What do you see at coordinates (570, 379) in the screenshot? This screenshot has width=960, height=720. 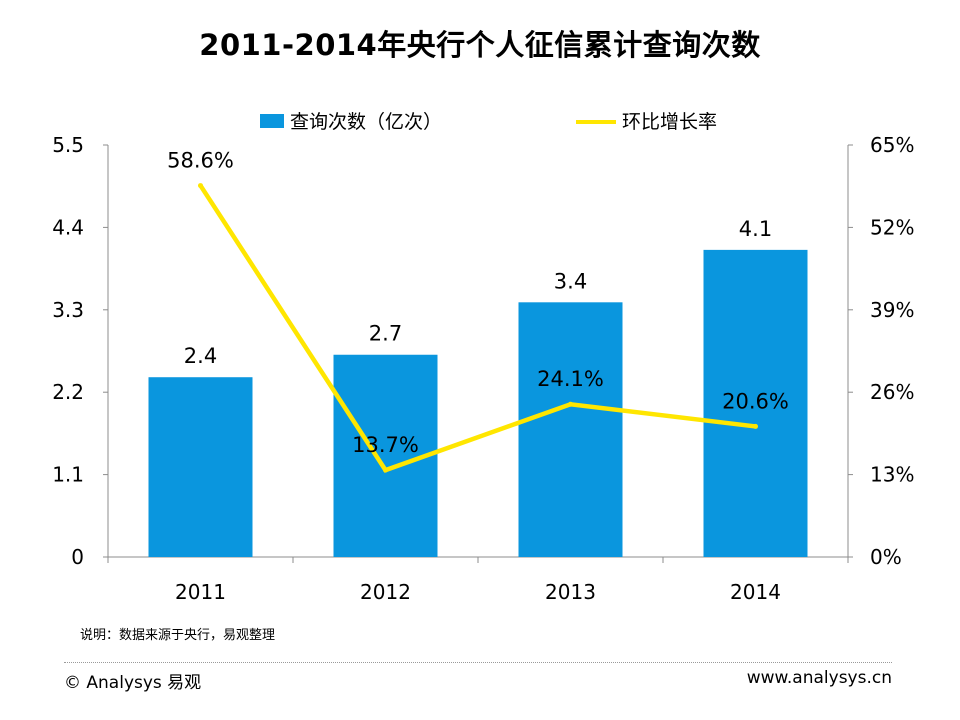 I see `growth-rate-label: 24.1%` at bounding box center [570, 379].